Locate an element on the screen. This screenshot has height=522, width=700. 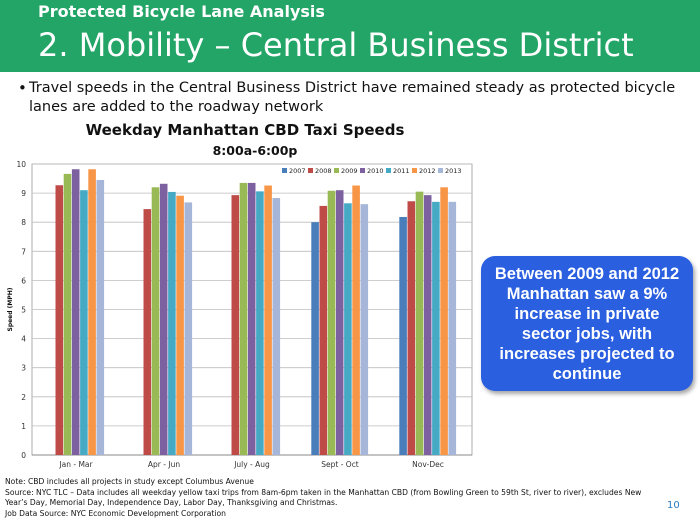
y-tick-label: 2 is located at coordinates (23, 397).